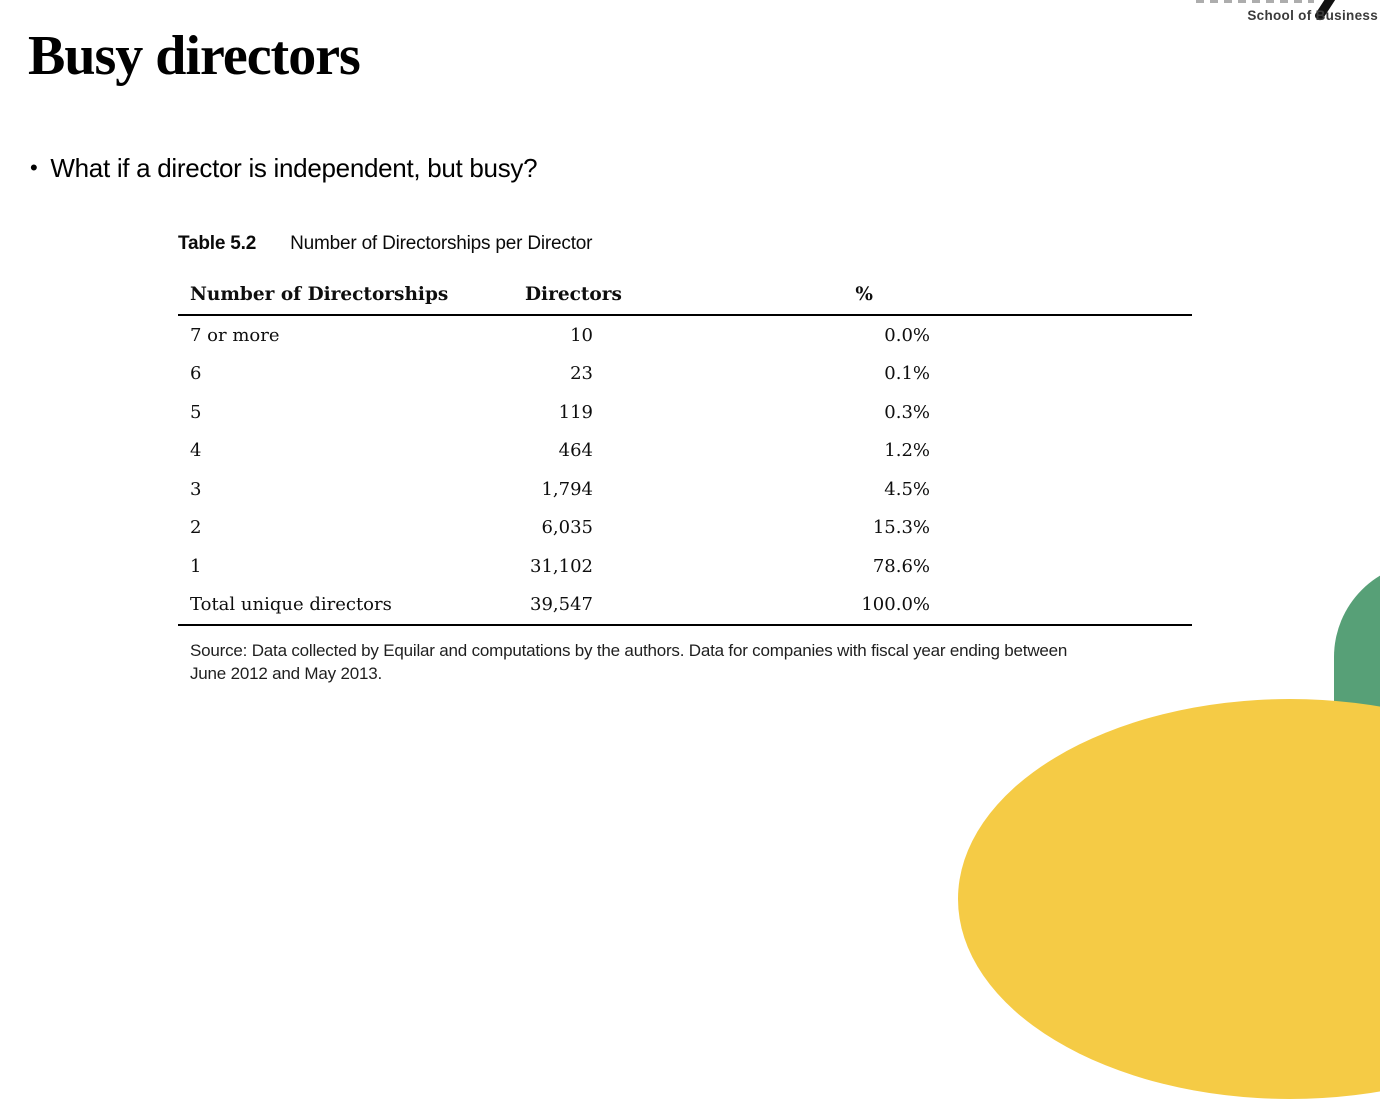  Describe the element at coordinates (1255, 1) in the screenshot. I see `wordmark-cutoff-mark` at that location.